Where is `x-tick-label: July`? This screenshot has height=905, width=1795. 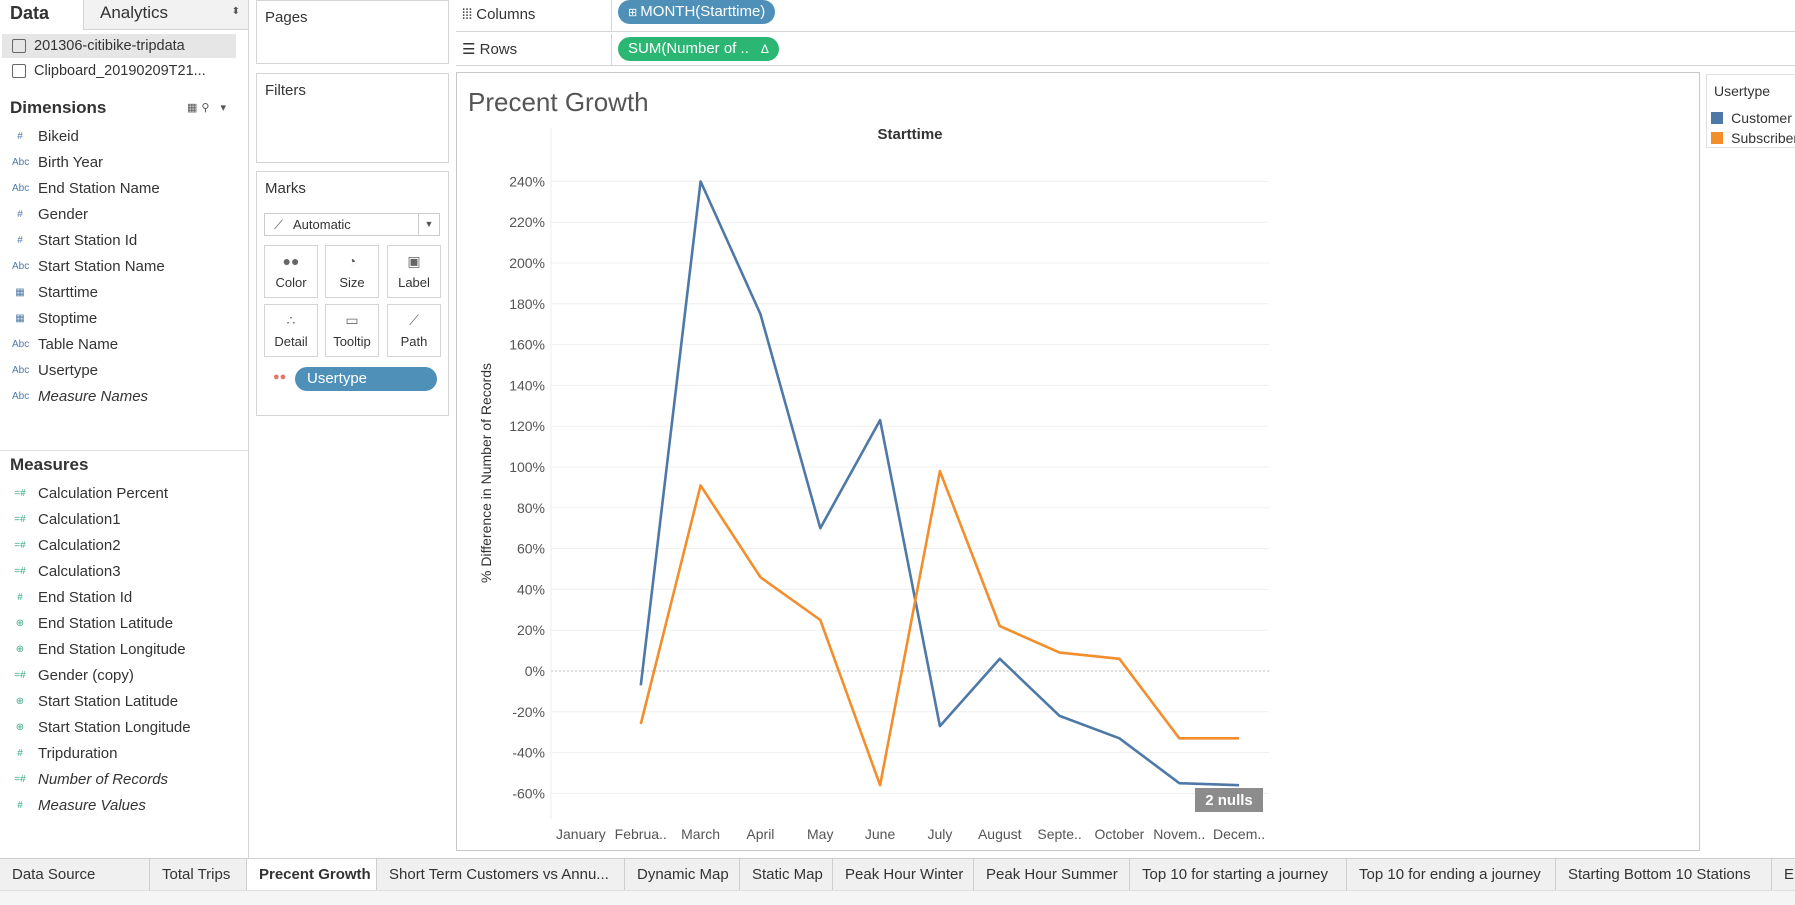
x-tick-label: July is located at coordinates (939, 834).